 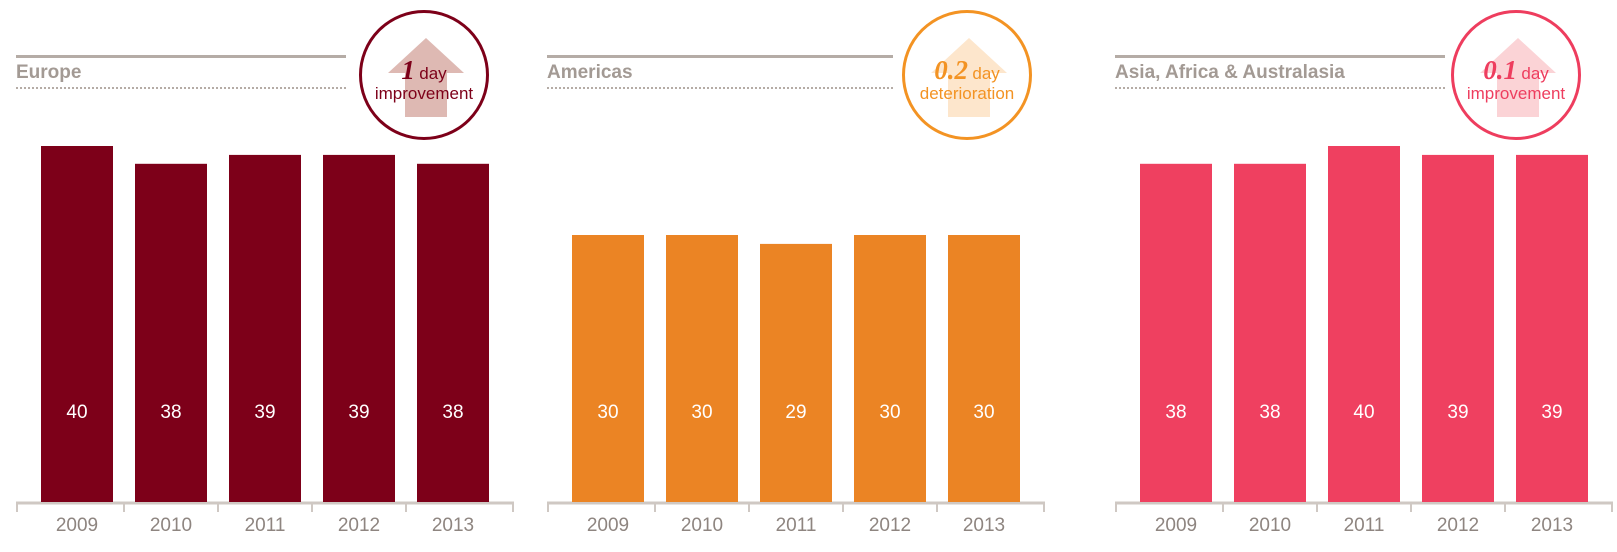 What do you see at coordinates (951, 70) in the screenshot?
I see `badge-value: 0.2` at bounding box center [951, 70].